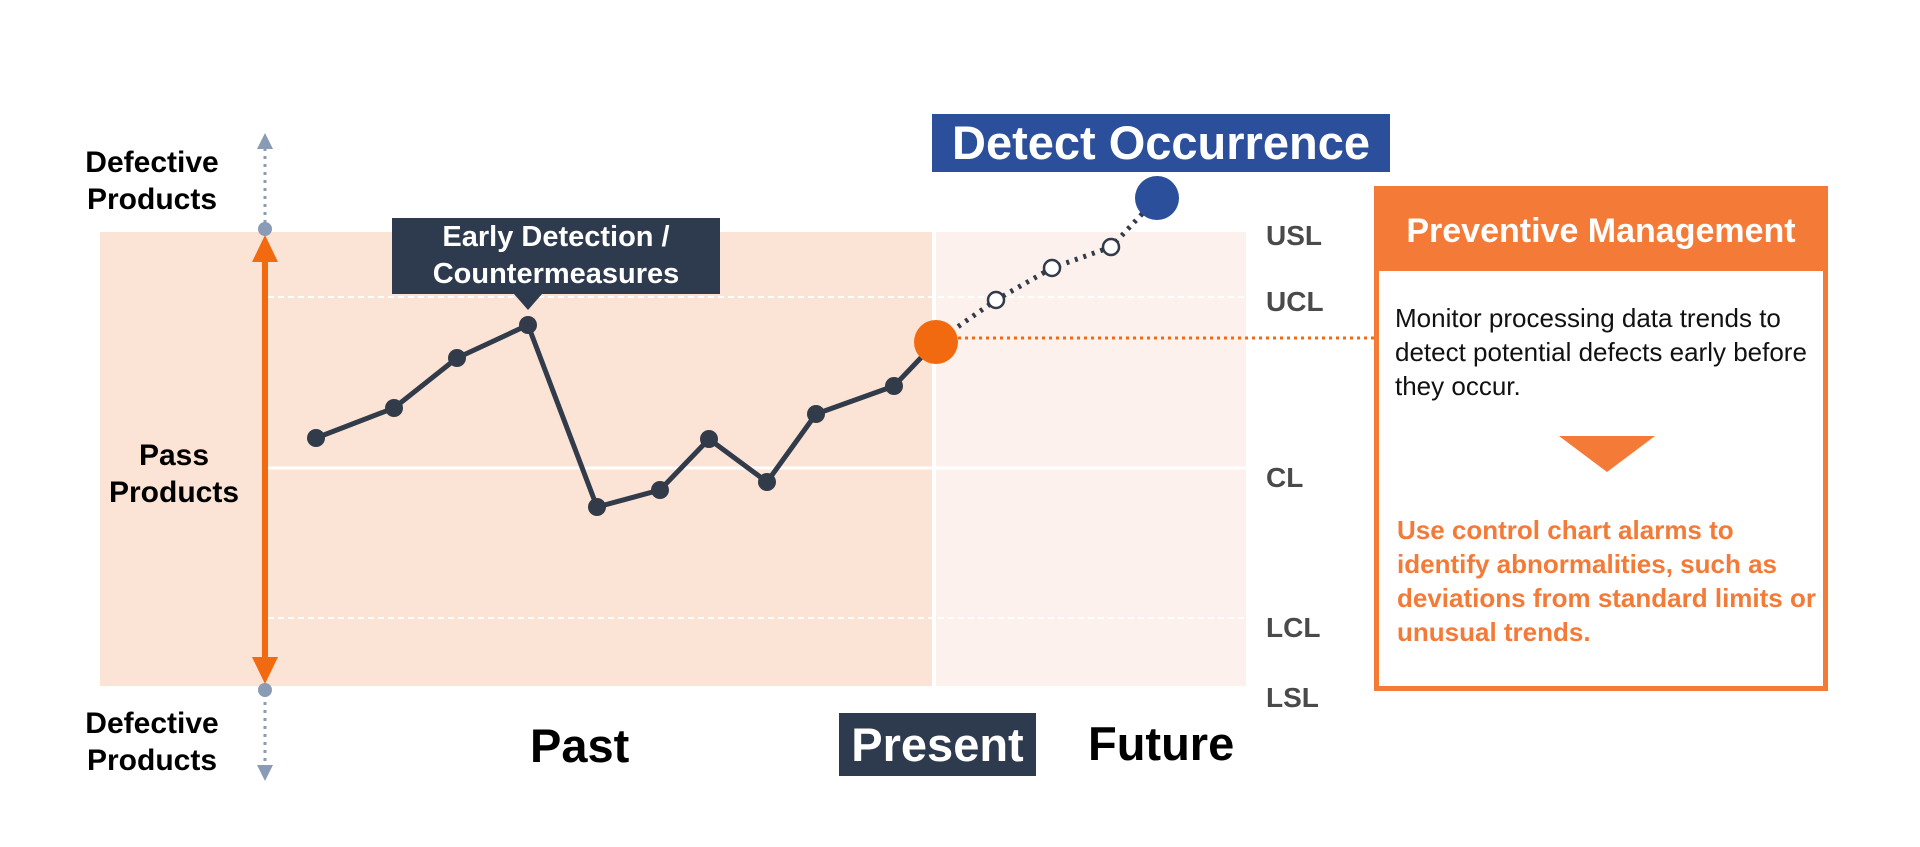 The width and height of the screenshot is (1920, 847). What do you see at coordinates (265, 670) in the screenshot?
I see `pass-arrowhead-bottom` at bounding box center [265, 670].